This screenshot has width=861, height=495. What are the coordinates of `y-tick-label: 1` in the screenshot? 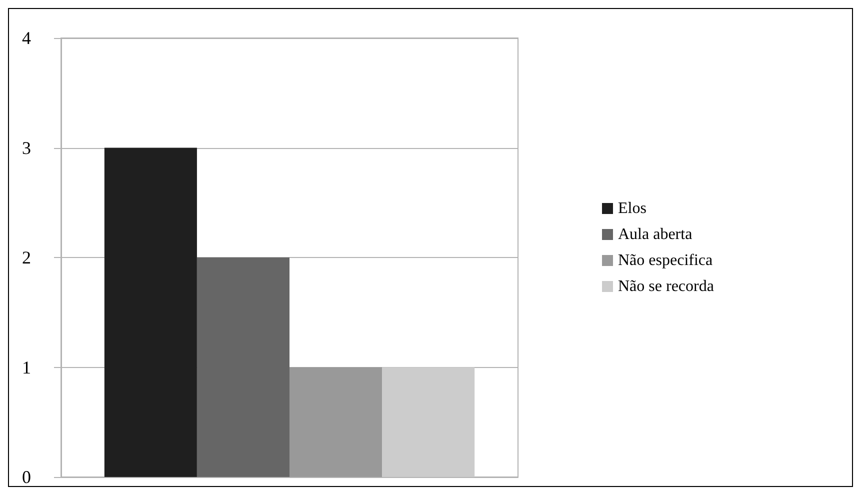 It's located at (26, 367).